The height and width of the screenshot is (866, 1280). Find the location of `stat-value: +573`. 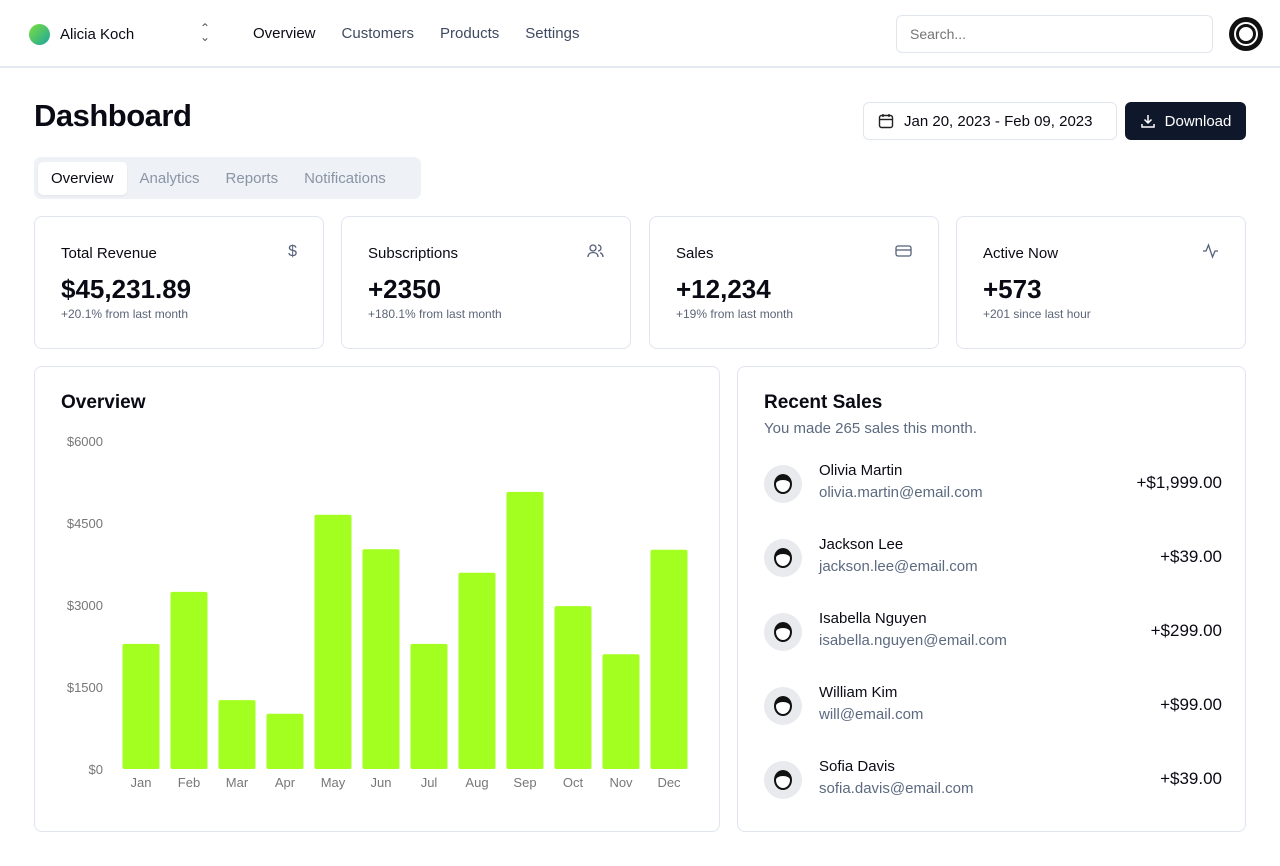

stat-value: +573 is located at coordinates (1012, 289).